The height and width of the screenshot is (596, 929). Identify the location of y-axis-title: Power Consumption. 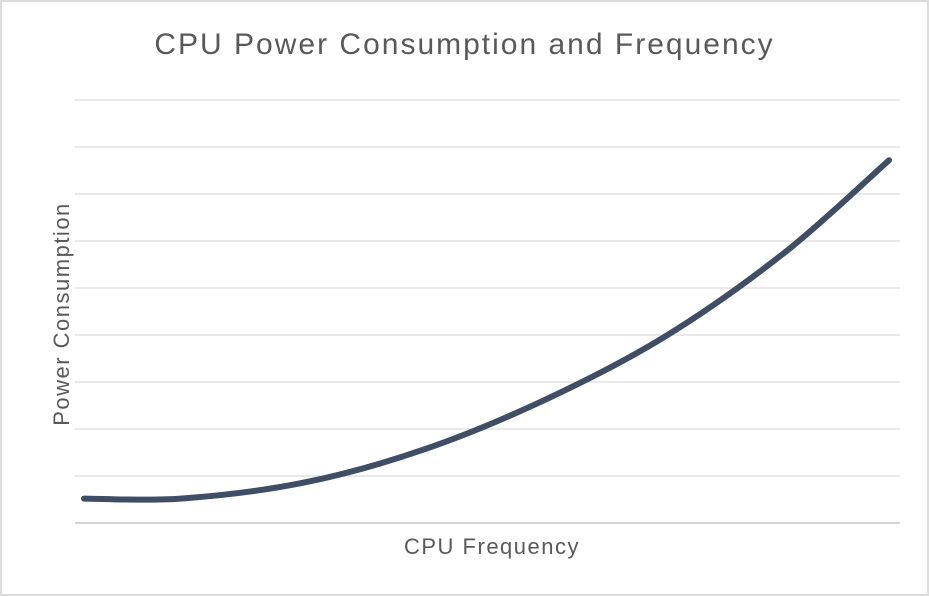
(61, 314).